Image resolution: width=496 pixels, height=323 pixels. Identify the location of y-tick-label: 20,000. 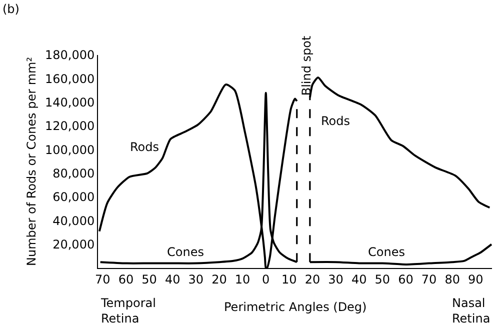
(73, 245).